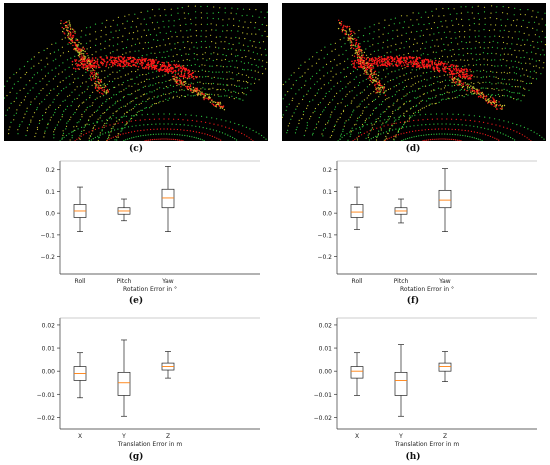 This screenshot has height=465, width=550. Describe the element at coordinates (413, 149) in the screenshot. I see `panel-label-d: (d)` at that location.